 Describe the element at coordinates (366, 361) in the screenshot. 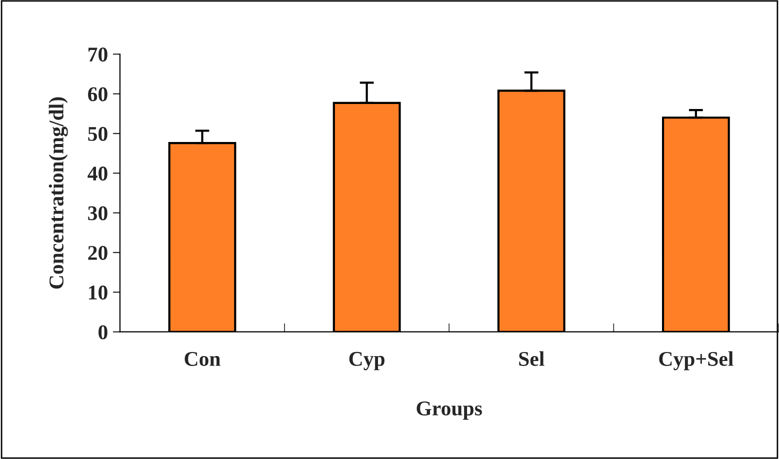

I see `x-tick-label: Cyp` at that location.